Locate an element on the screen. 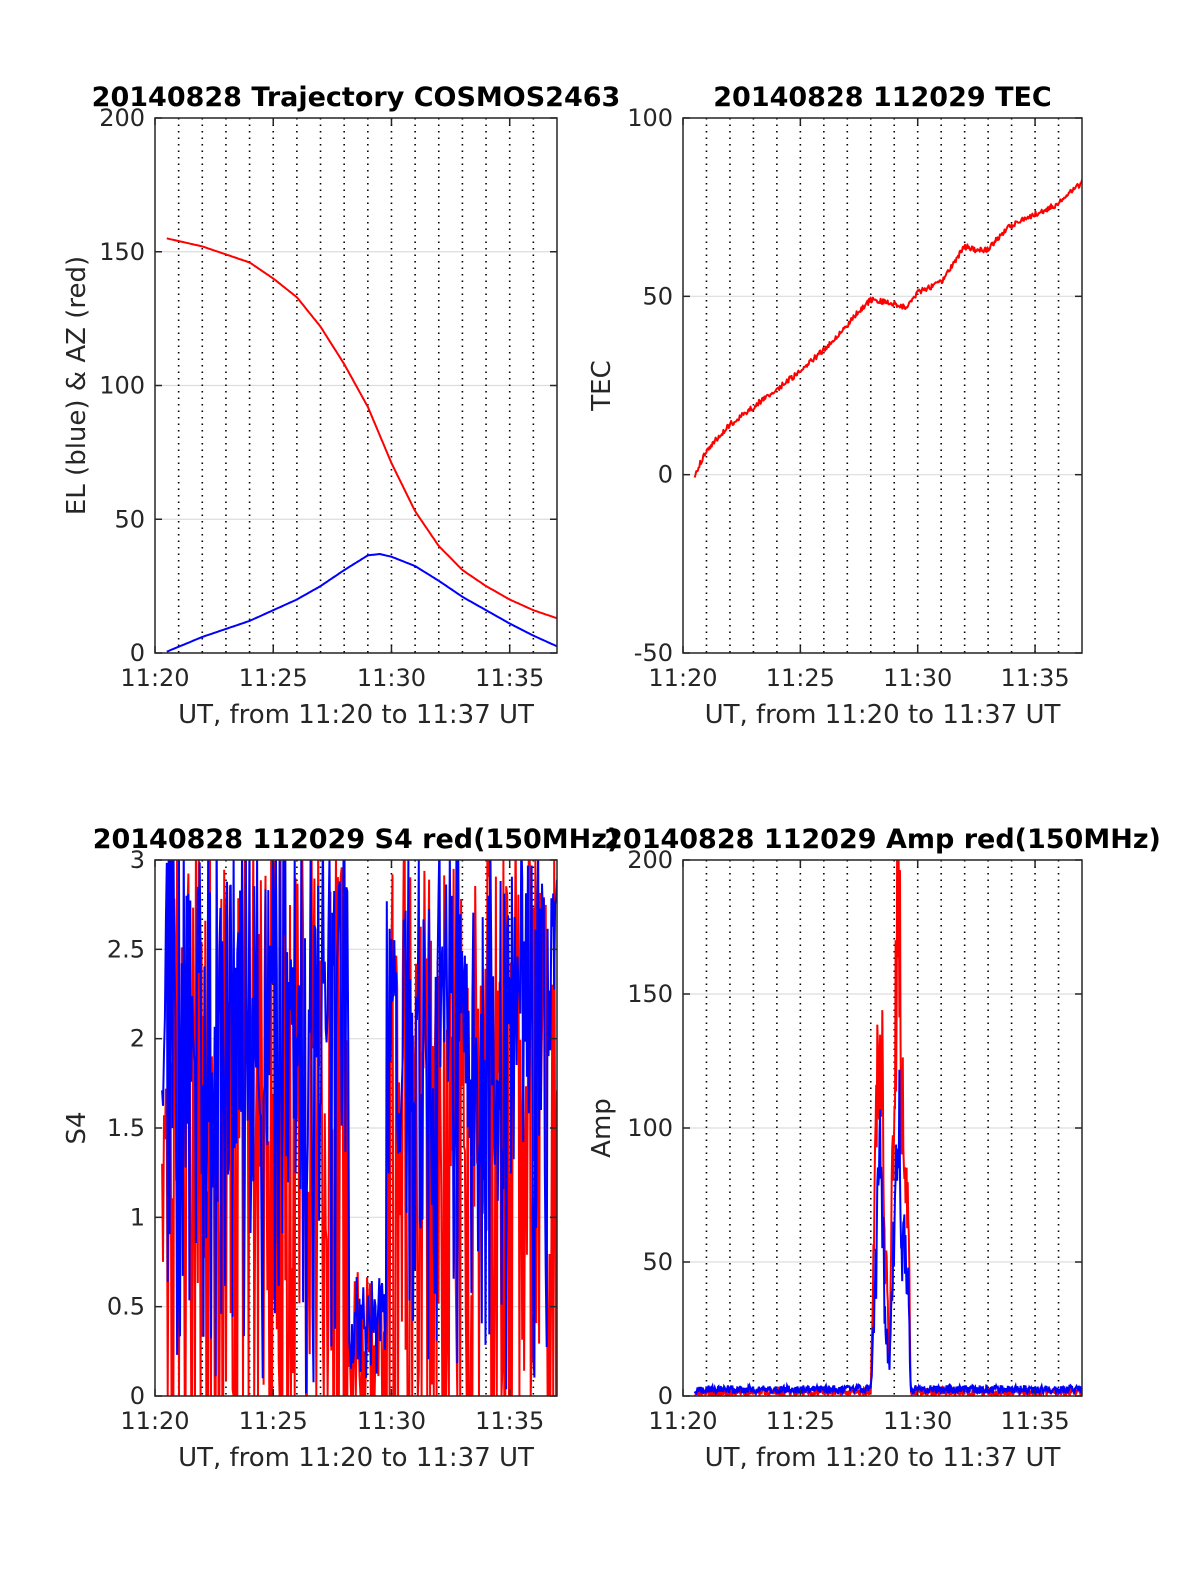 This screenshot has width=1200, height=1575. chart-title: 20140828 112029 S4 red(150MHz) is located at coordinates (356, 839).